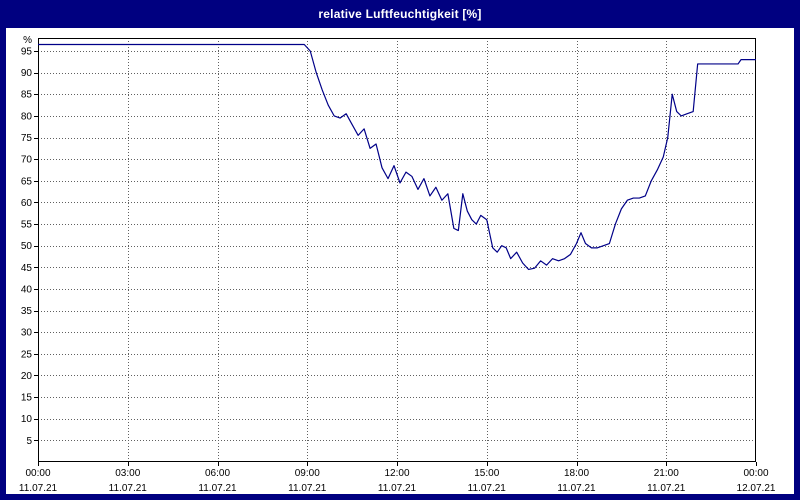 The width and height of the screenshot is (800, 500). What do you see at coordinates (27, 419) in the screenshot?
I see `y-tick-label: 10` at bounding box center [27, 419].